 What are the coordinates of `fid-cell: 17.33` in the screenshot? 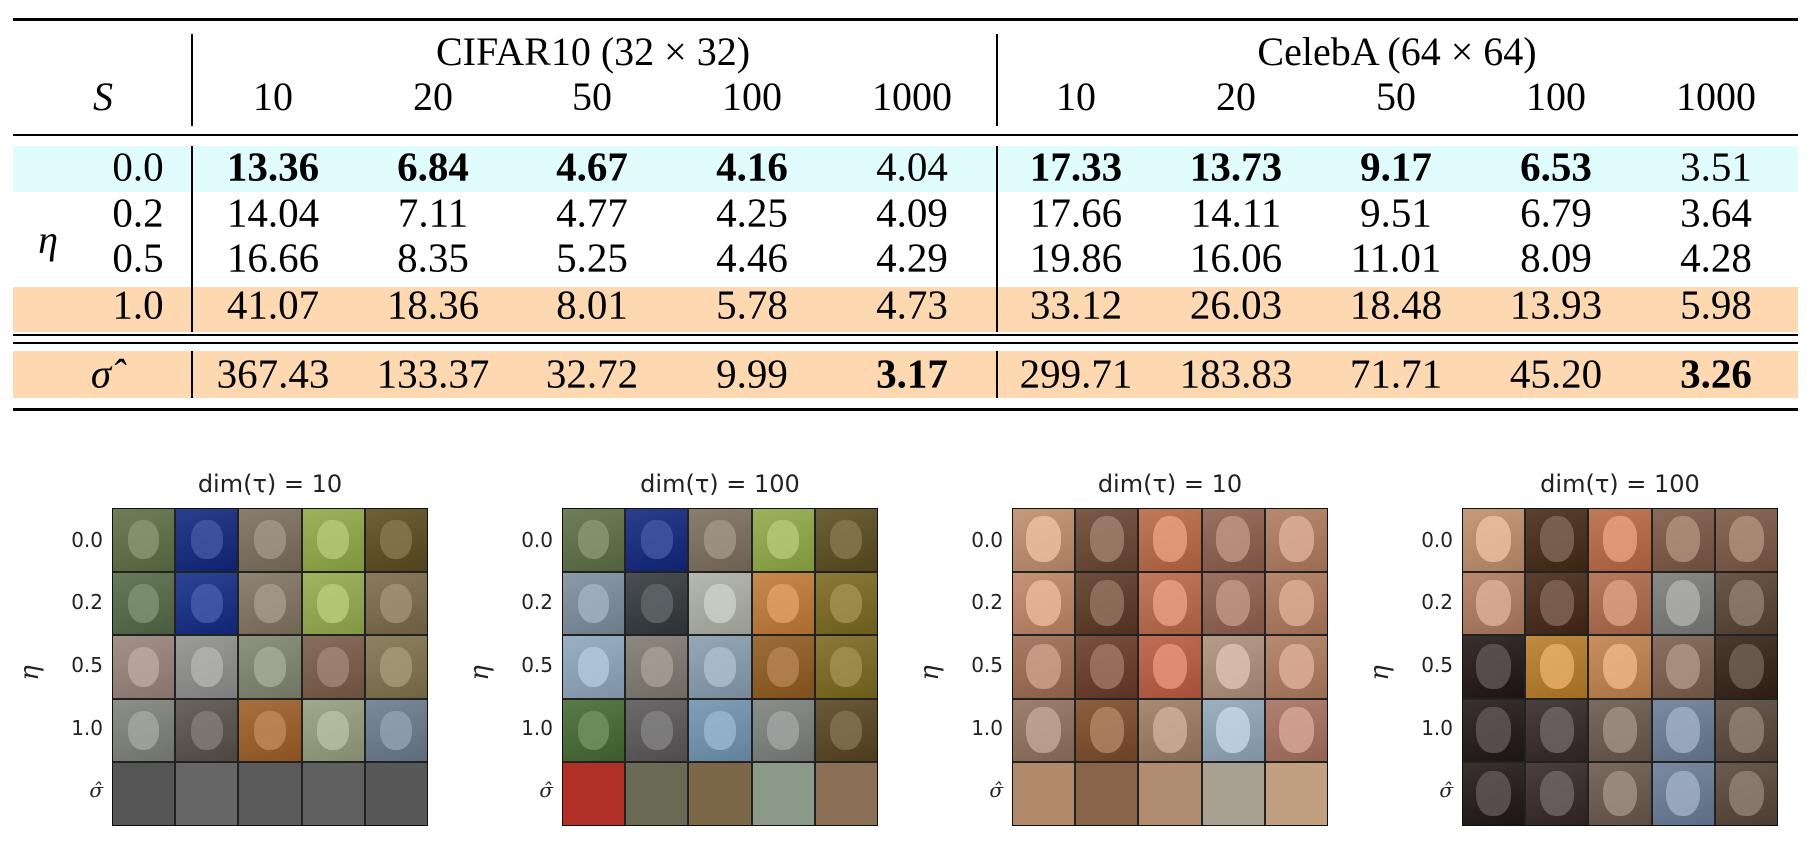 It's located at (1076, 166).